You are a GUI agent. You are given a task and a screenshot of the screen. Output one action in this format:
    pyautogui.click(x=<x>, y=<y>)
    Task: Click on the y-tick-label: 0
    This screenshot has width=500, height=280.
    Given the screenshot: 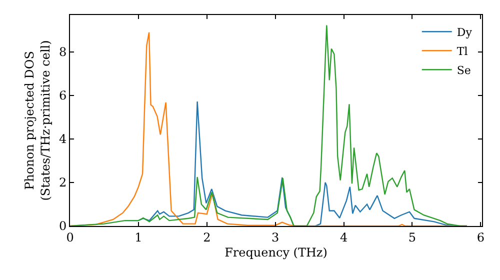 What is the action you would take?
    pyautogui.click(x=62, y=226)
    